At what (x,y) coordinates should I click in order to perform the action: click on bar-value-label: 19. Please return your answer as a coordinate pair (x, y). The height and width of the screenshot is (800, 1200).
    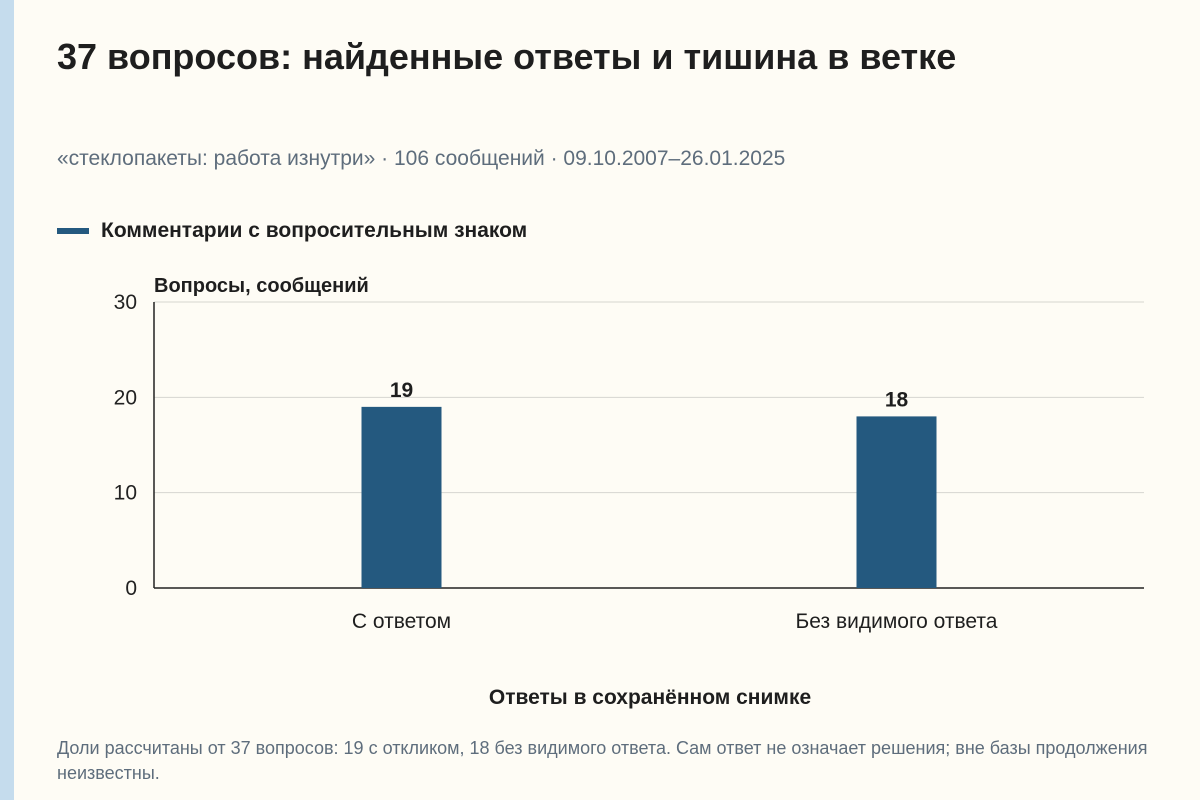
    Looking at the image, I should click on (401, 390).